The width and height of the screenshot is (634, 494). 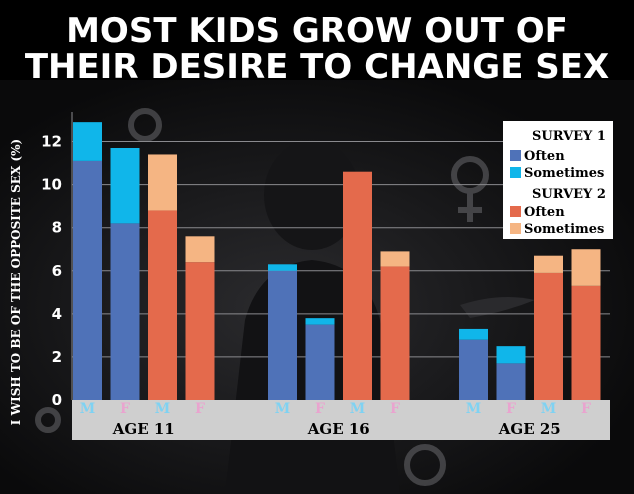 What do you see at coordinates (569, 194) in the screenshot?
I see `legend-survey2-title: SURVEY 2` at bounding box center [569, 194].